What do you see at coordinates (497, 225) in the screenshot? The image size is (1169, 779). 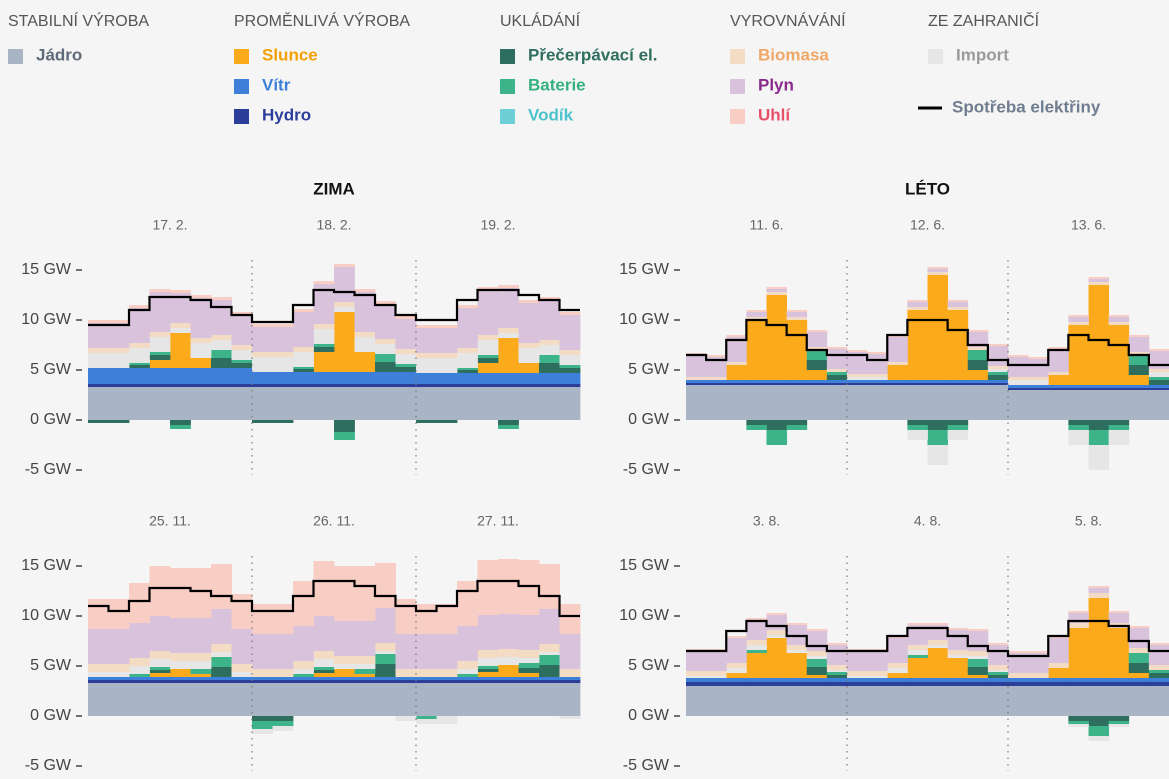 I see `day-label: 19. 2.` at bounding box center [497, 225].